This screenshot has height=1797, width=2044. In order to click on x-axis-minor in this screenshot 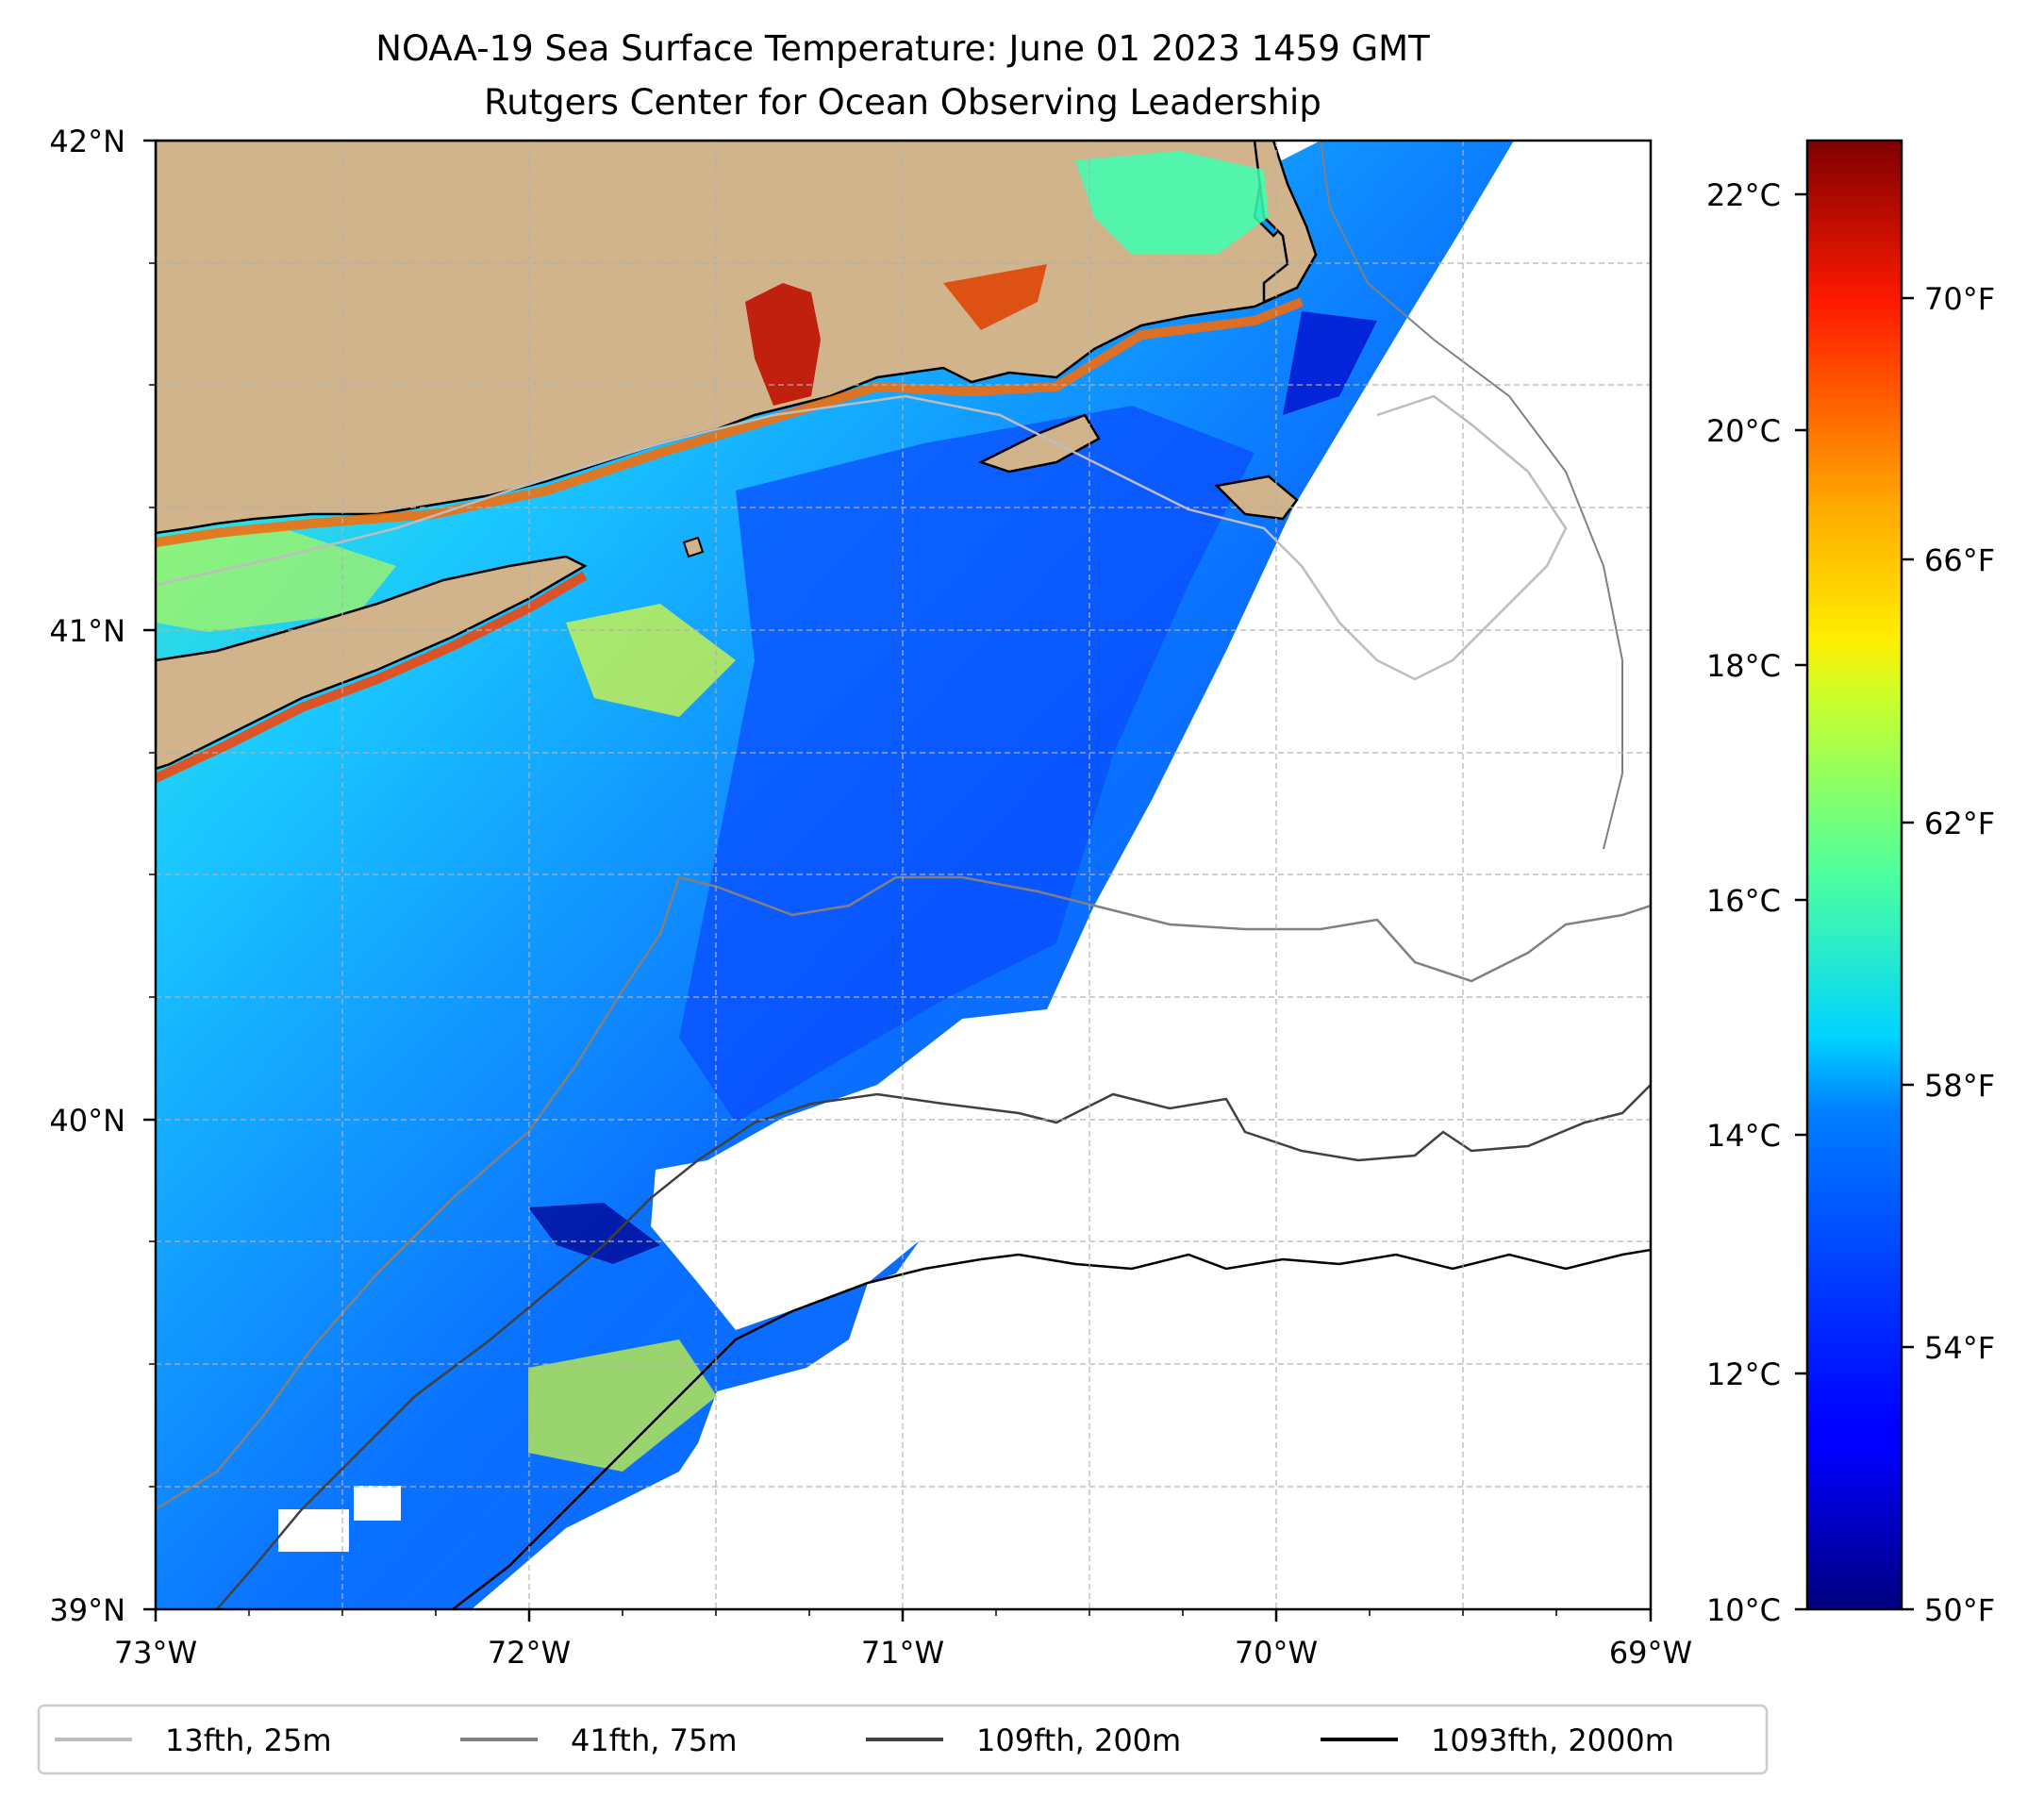, I will do `click(903, 1612)`.